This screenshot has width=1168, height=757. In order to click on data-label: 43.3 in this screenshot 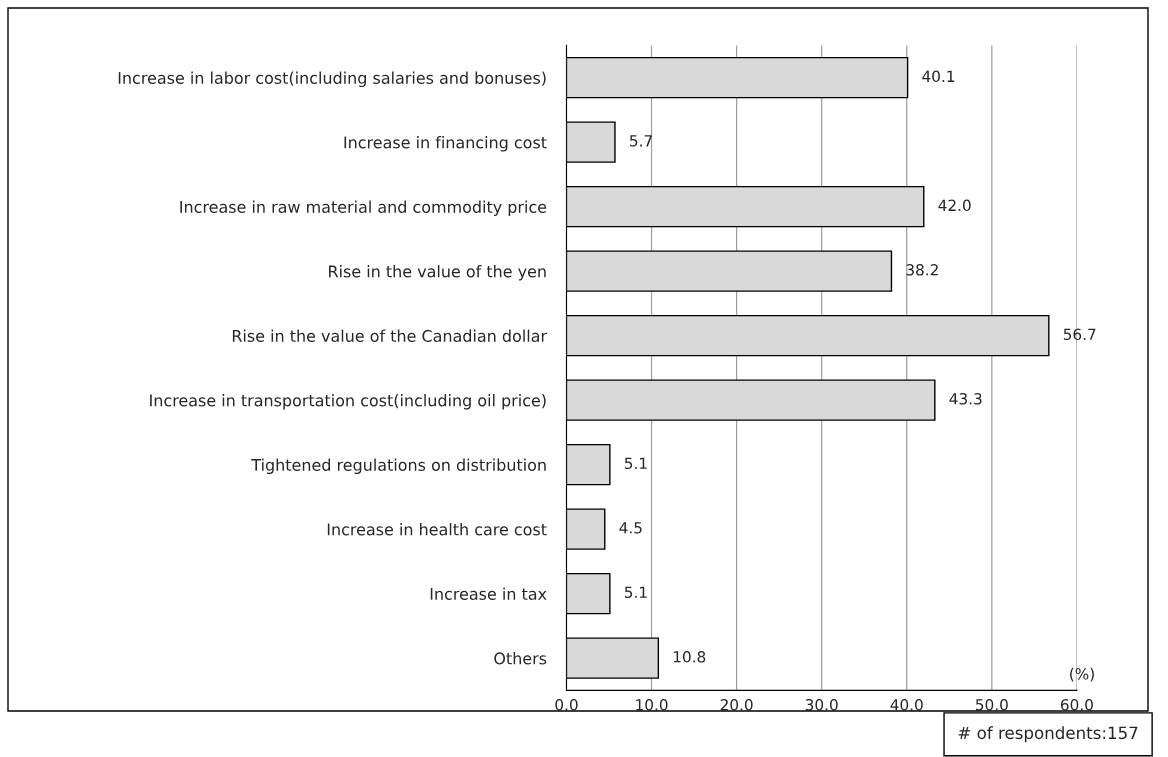, I will do `click(965, 399)`.